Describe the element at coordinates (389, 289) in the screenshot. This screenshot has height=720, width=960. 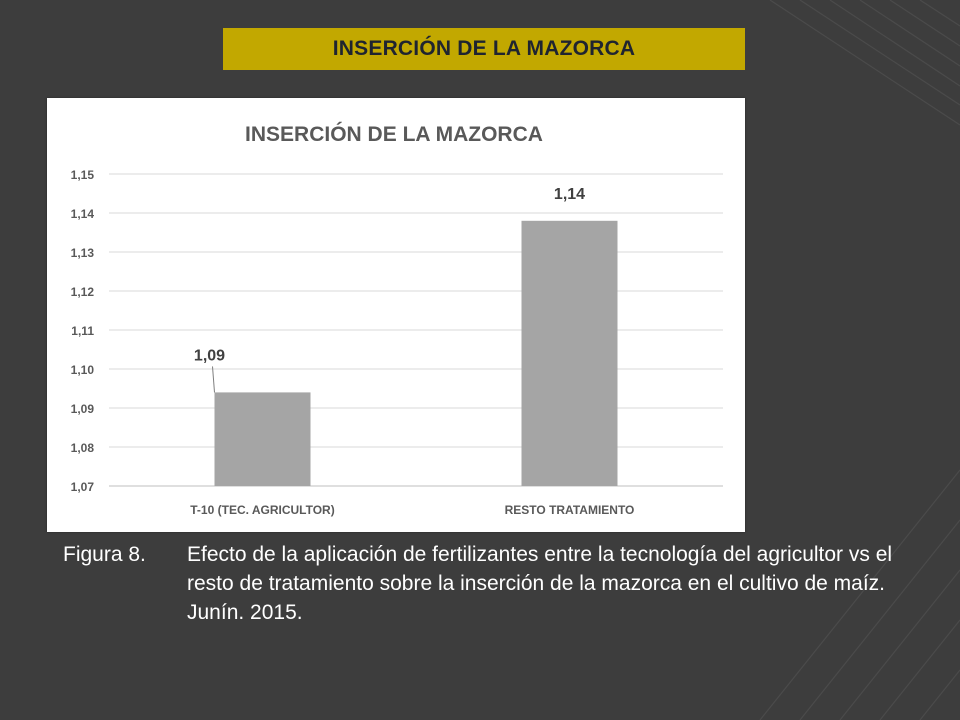
I see `data-labels: 1,09 1,14` at that location.